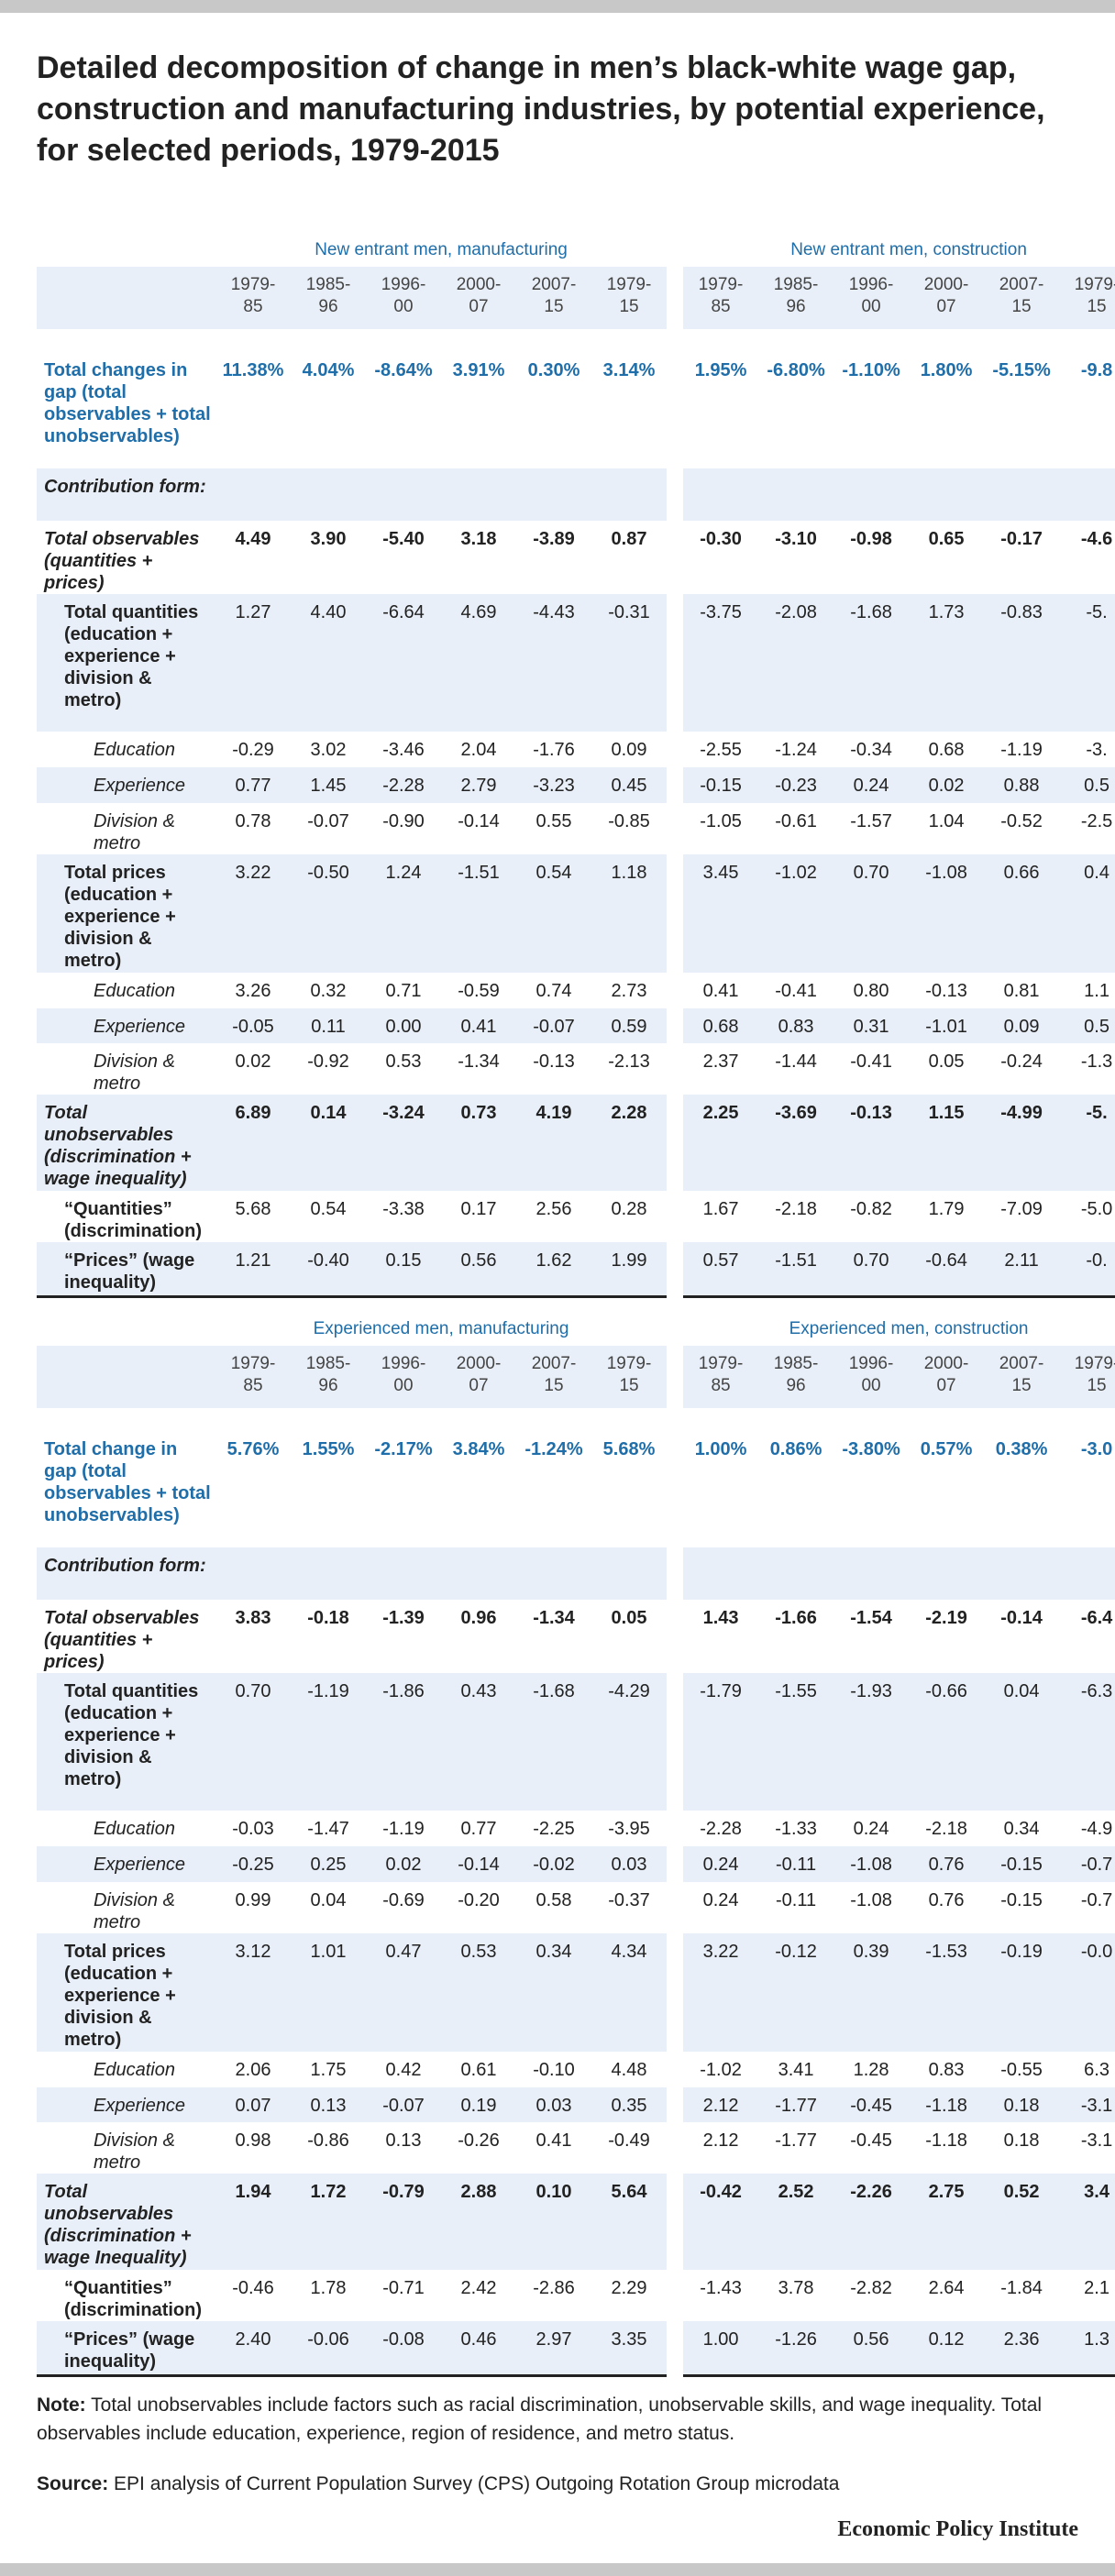 The width and height of the screenshot is (1115, 2576). Describe the element at coordinates (629, 663) in the screenshot. I see `value-cell: -0.31` at that location.